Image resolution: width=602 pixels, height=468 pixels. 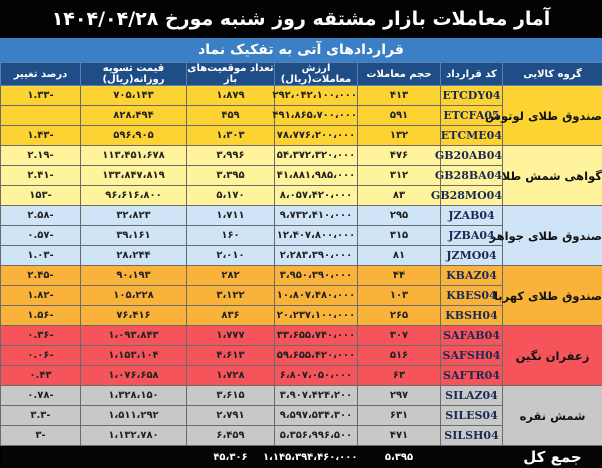 I want to click on change-cell: -۱.۸۲, so click(x=41, y=296).